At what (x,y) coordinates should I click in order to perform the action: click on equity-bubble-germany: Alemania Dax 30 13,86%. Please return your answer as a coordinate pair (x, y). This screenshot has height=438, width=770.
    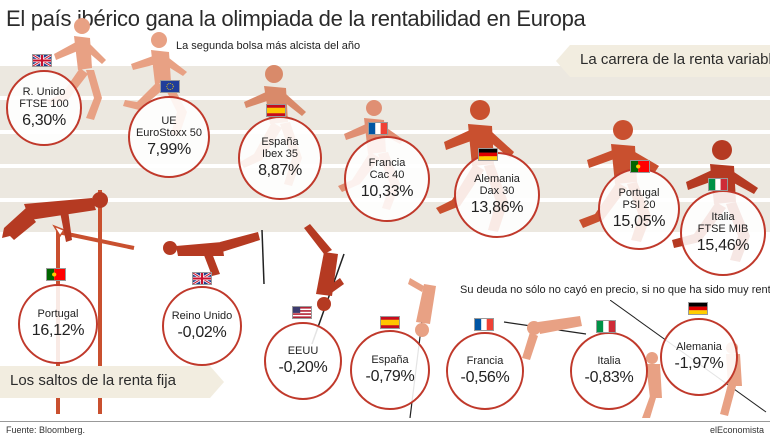
    Looking at the image, I should click on (497, 195).